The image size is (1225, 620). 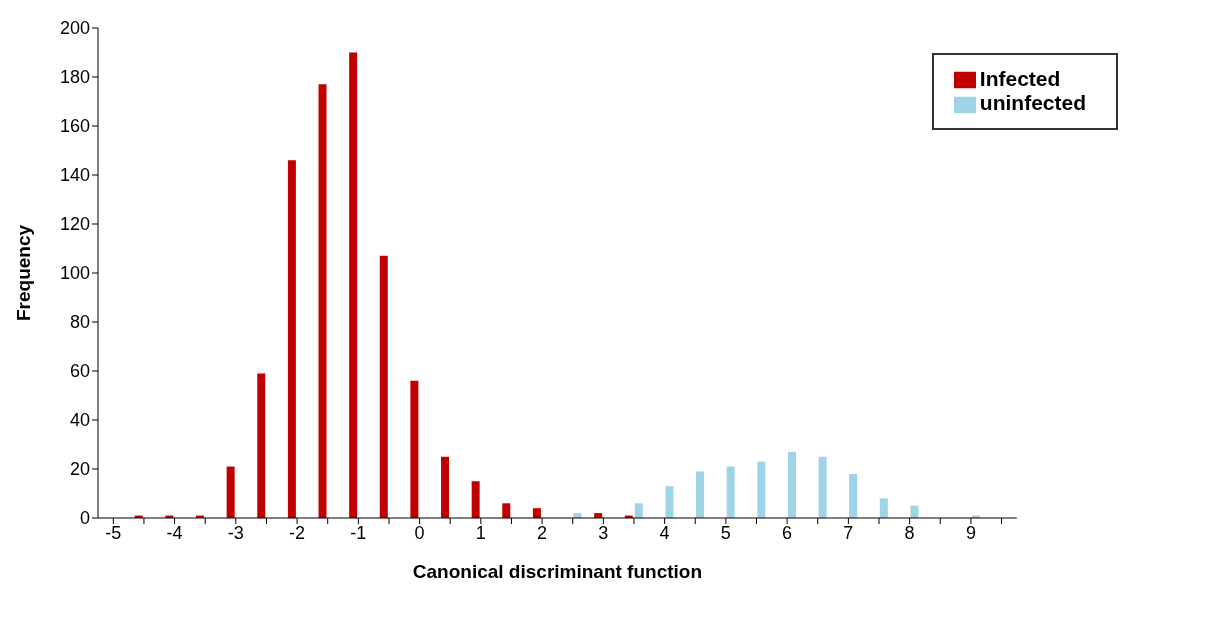 What do you see at coordinates (1020, 78) in the screenshot?
I see `legend-label: Infected` at bounding box center [1020, 78].